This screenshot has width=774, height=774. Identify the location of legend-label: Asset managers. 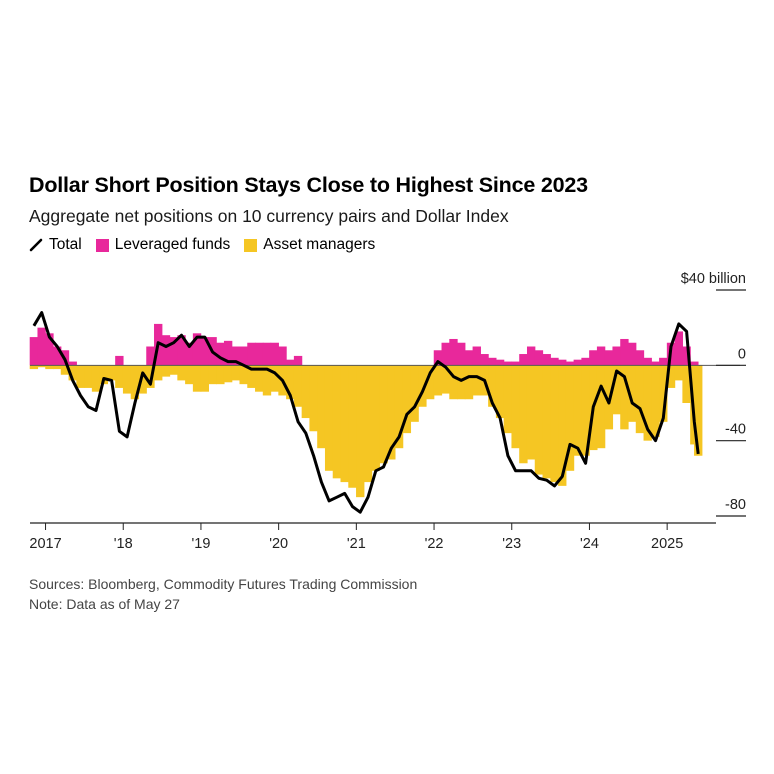
(319, 244).